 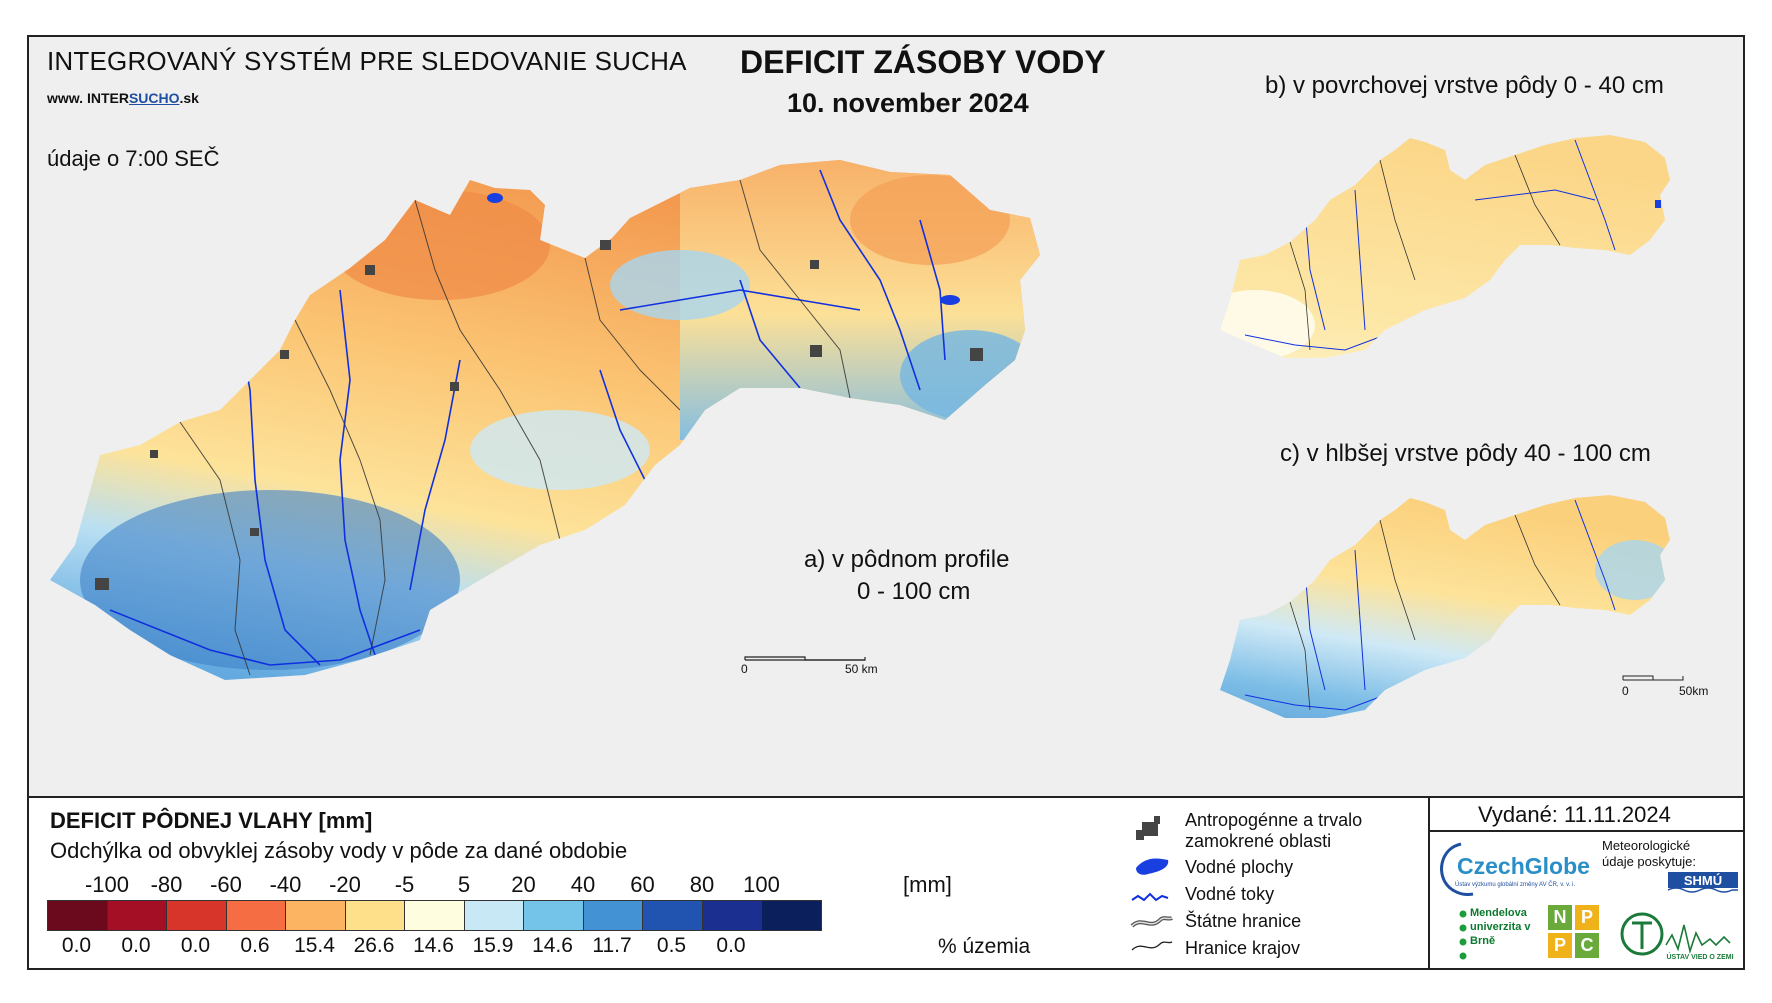 I want to click on legend-class-label: 80, so click(x=702, y=884).